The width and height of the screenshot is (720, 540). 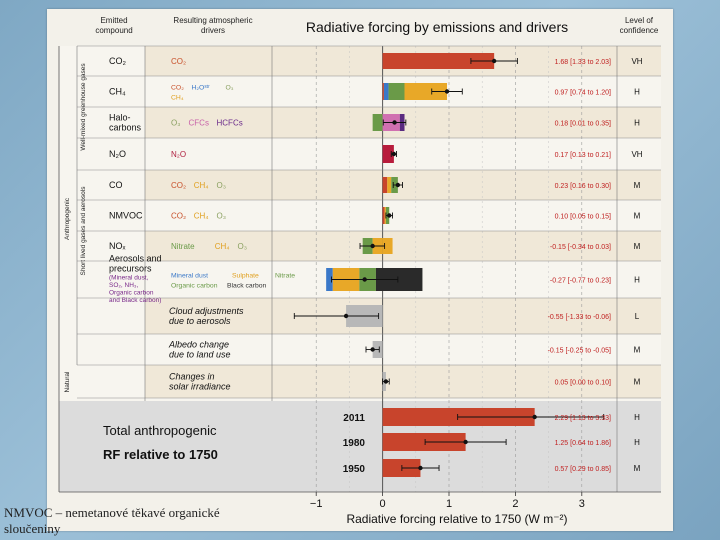 What do you see at coordinates (354, 469) in the screenshot?
I see `totals-year-label: 1950` at bounding box center [354, 469].